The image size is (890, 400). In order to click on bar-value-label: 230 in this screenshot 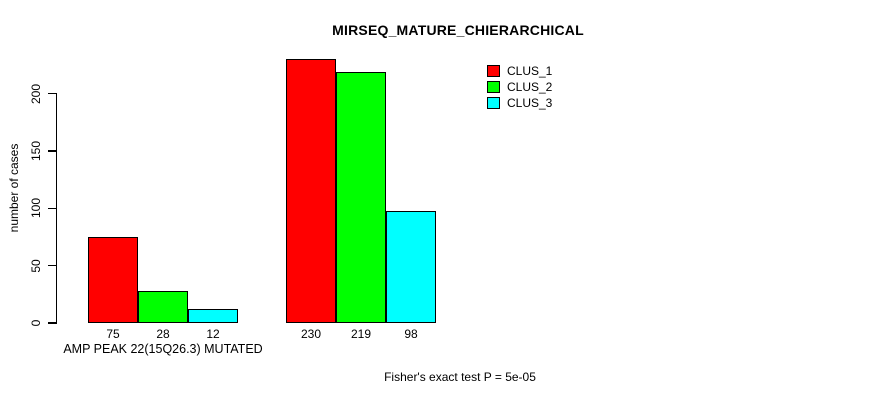, I will do `click(311, 334)`.